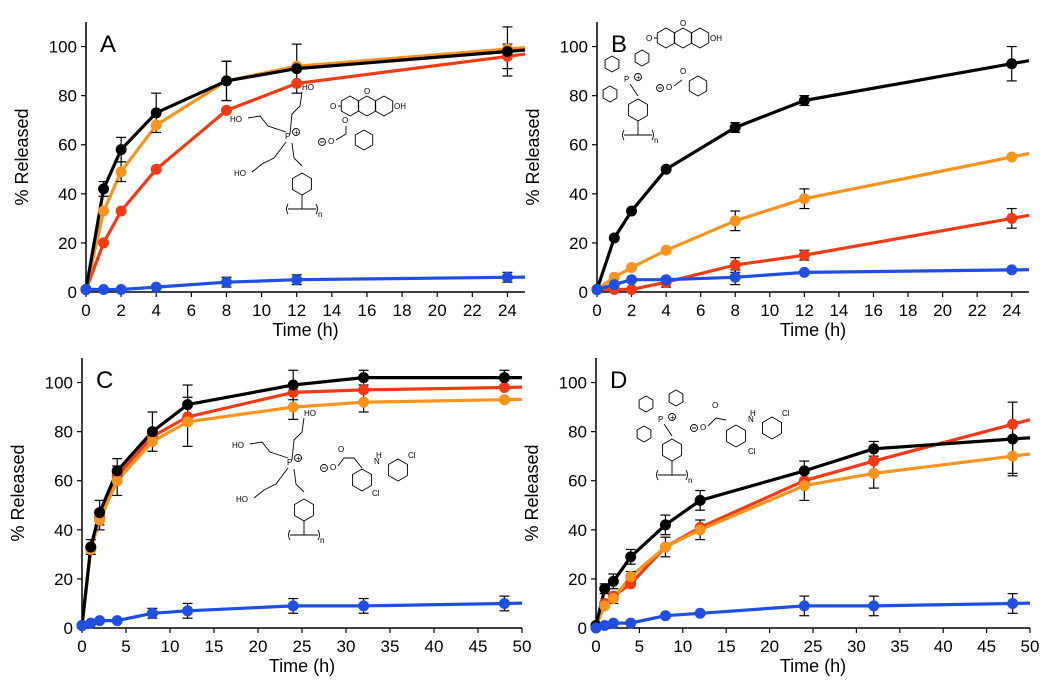 This screenshot has width=1062, height=697. Describe the element at coordinates (942, 310) in the screenshot. I see `x-tick-label: 20` at that location.